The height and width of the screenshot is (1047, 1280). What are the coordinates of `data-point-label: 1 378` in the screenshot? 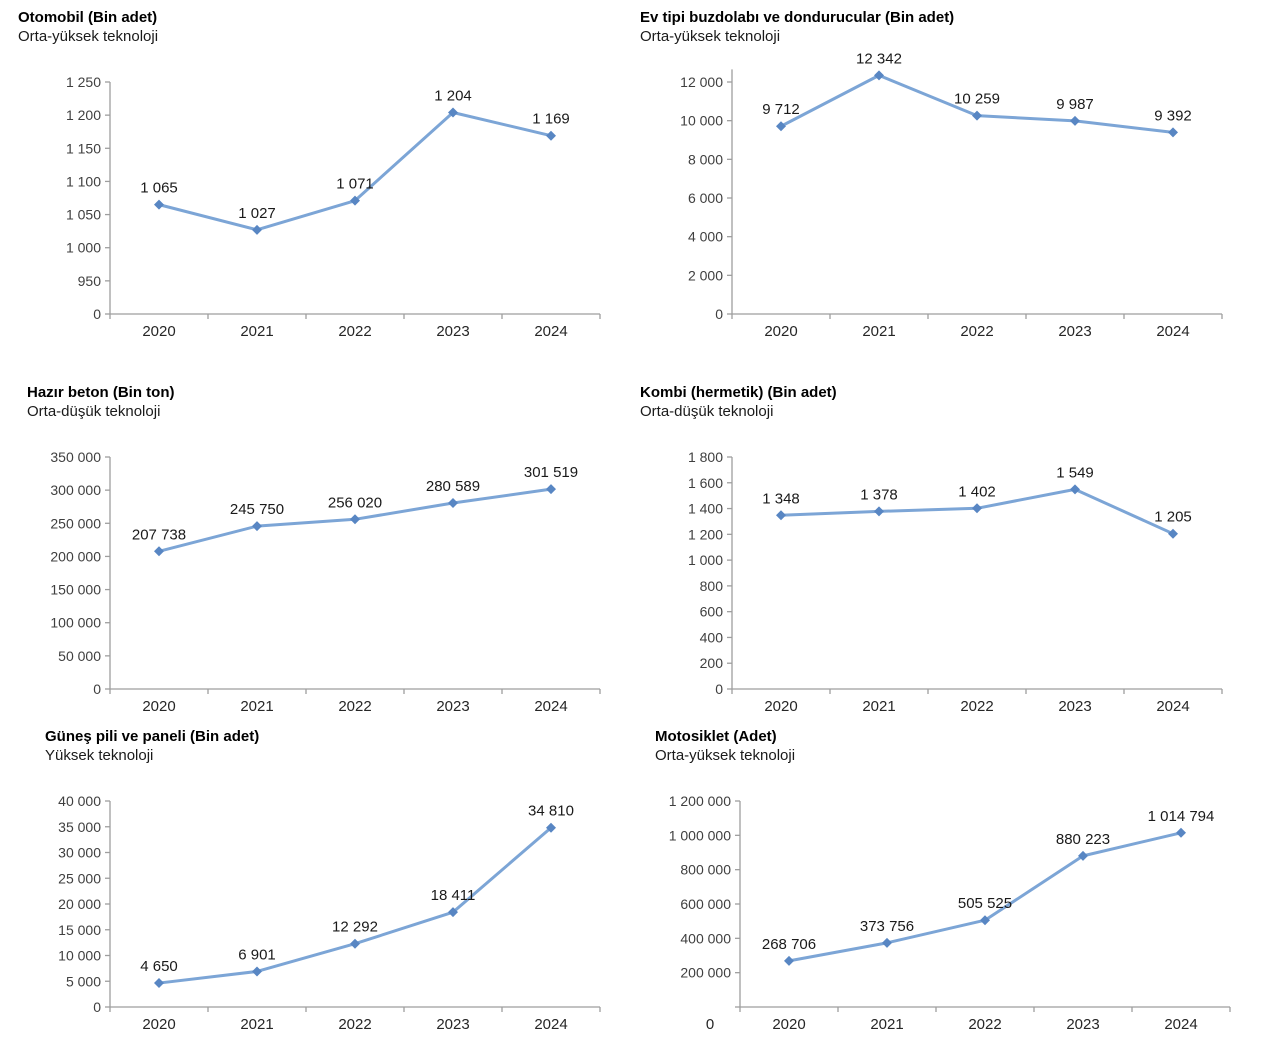 It's located at (879, 494).